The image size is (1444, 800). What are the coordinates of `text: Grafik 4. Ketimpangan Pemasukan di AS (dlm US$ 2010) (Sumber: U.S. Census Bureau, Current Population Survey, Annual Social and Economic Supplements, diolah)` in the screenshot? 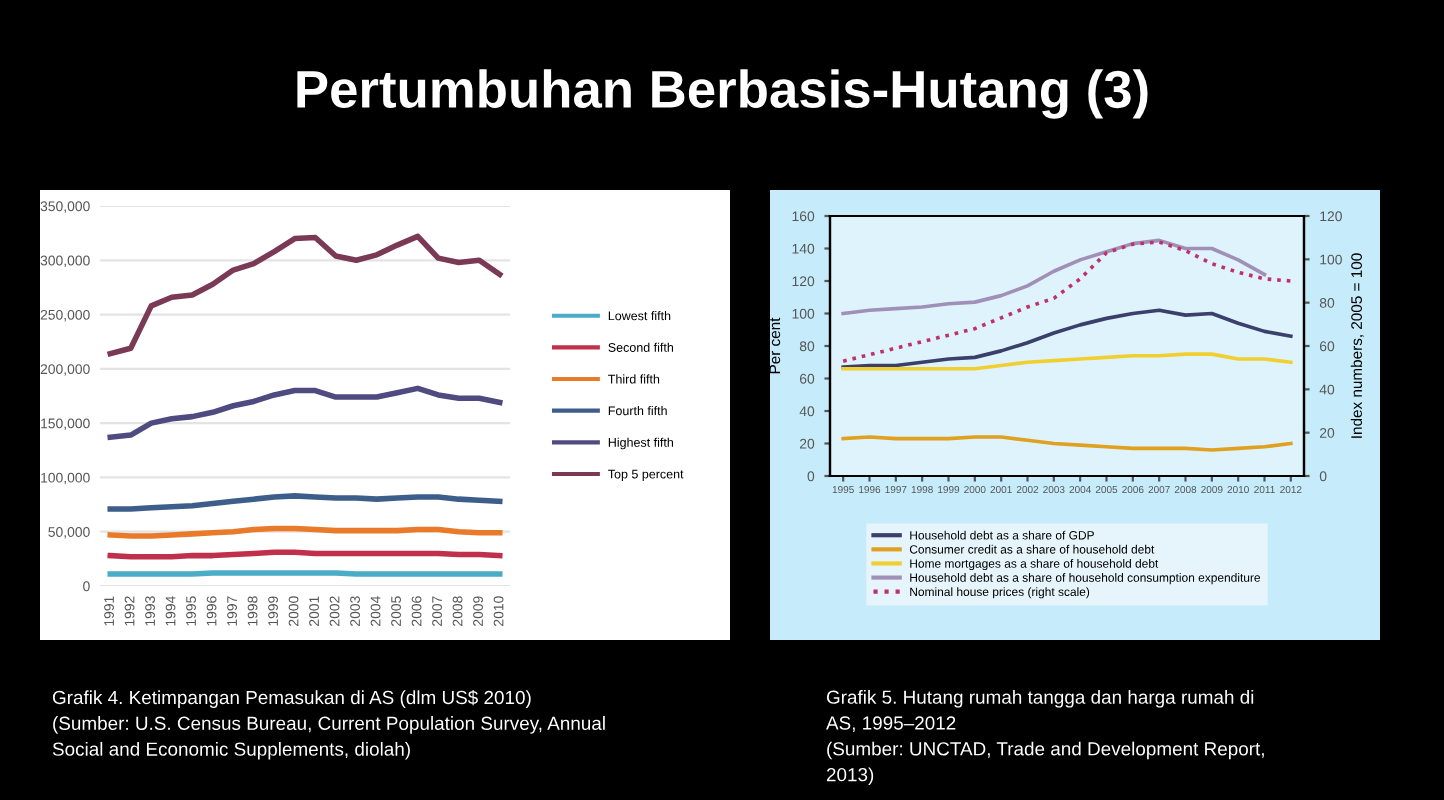 It's located at (328, 725).